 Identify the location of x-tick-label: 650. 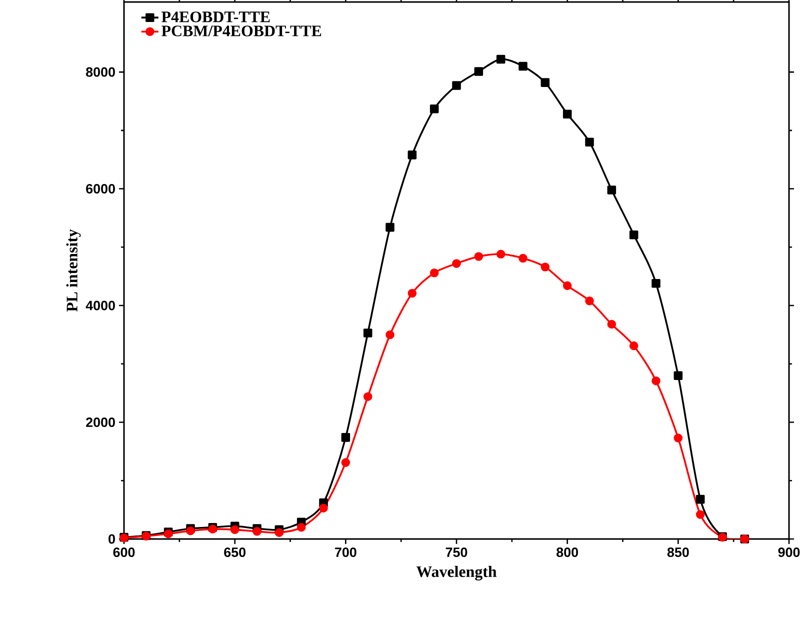
(235, 553).